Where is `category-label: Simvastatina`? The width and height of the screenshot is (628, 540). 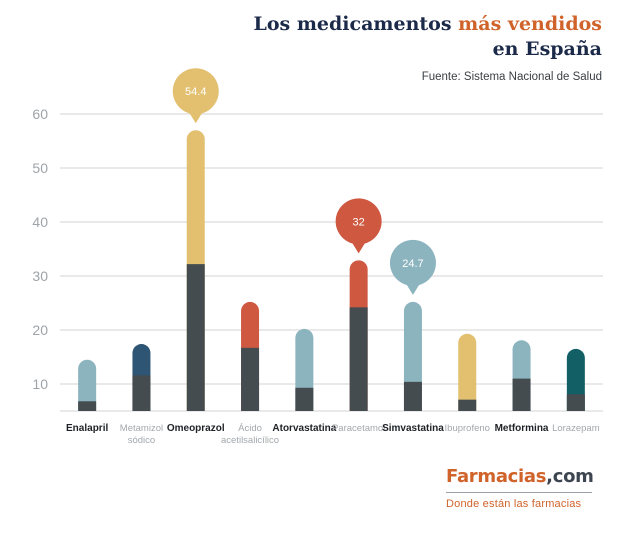
category-label: Simvastatina is located at coordinates (413, 428).